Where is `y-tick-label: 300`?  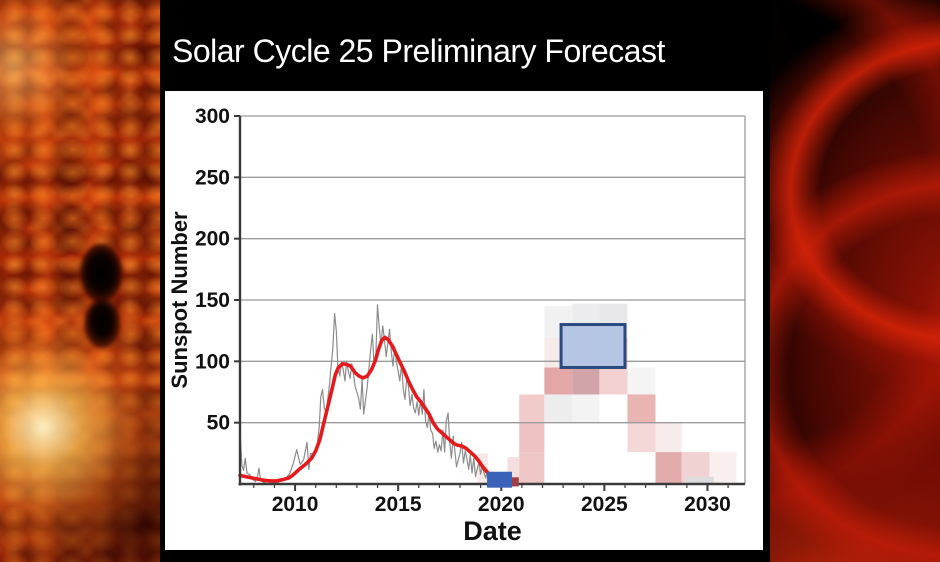 y-tick-label: 300 is located at coordinates (212, 116).